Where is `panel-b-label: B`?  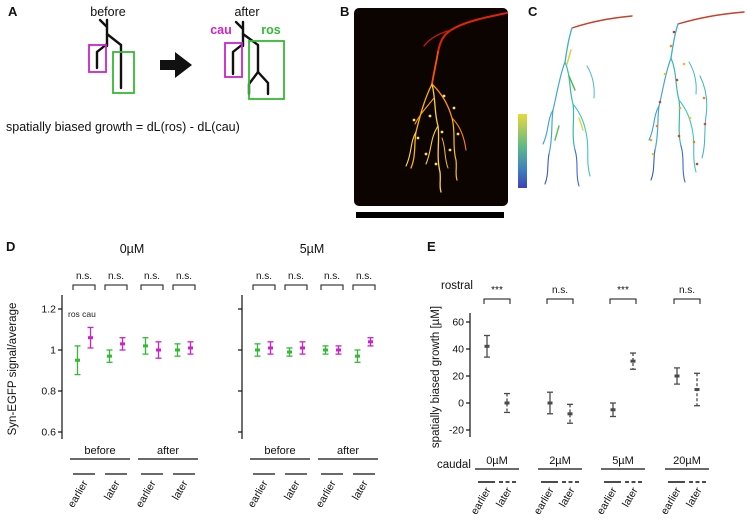 panel-b-label: B is located at coordinates (345, 11).